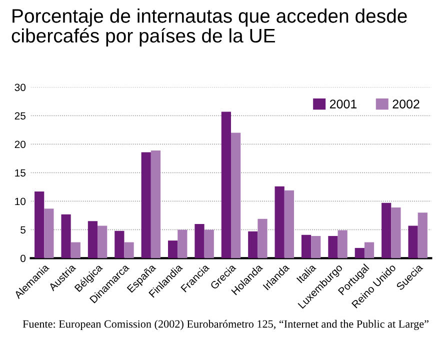 This screenshot has height=342, width=440. Describe the element at coordinates (209, 27) in the screenshot. I see `chart-title: Porcentaje de internautas que acceden desde cibercafés por países de la UE` at that location.